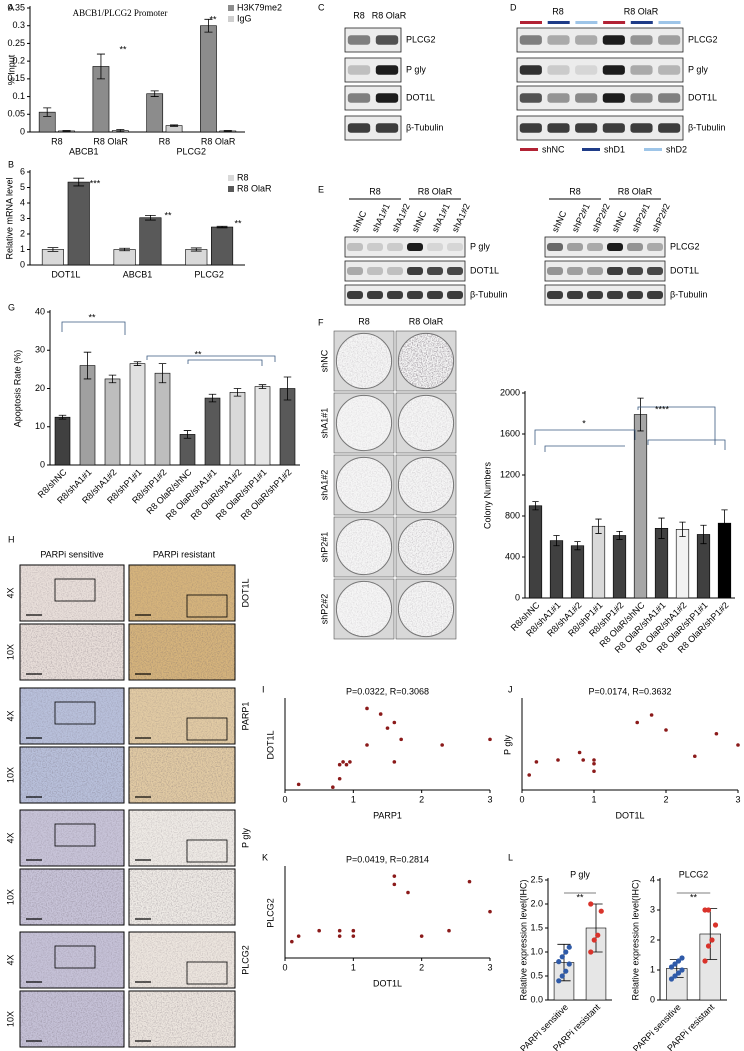 The height and width of the screenshot is (1051, 744). What do you see at coordinates (22, 249) in the screenshot?
I see `y-tick-label: 1` at bounding box center [22, 249].